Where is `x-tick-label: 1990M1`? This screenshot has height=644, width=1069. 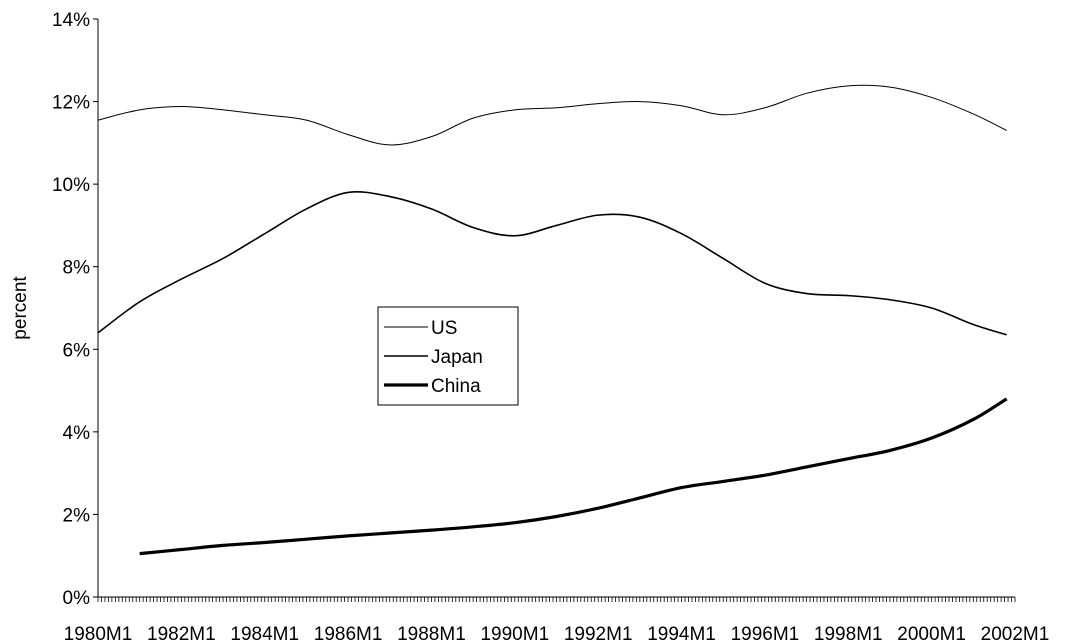 x-tick-label: 1990M1 is located at coordinates (514, 634).